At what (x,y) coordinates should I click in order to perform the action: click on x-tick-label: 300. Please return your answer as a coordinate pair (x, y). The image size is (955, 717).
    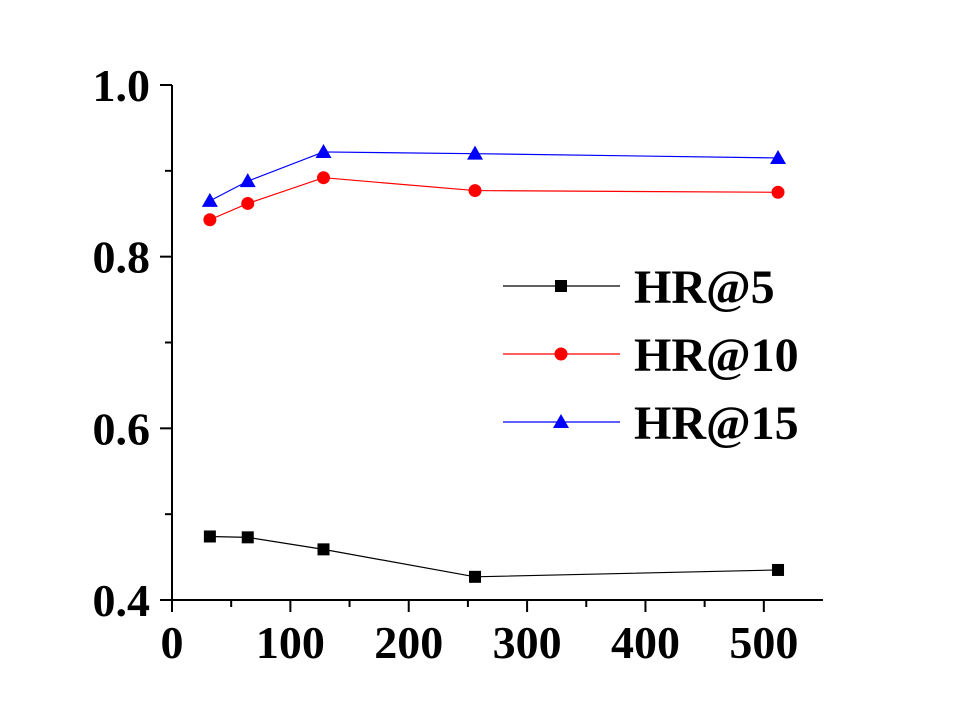
    Looking at the image, I should click on (527, 642).